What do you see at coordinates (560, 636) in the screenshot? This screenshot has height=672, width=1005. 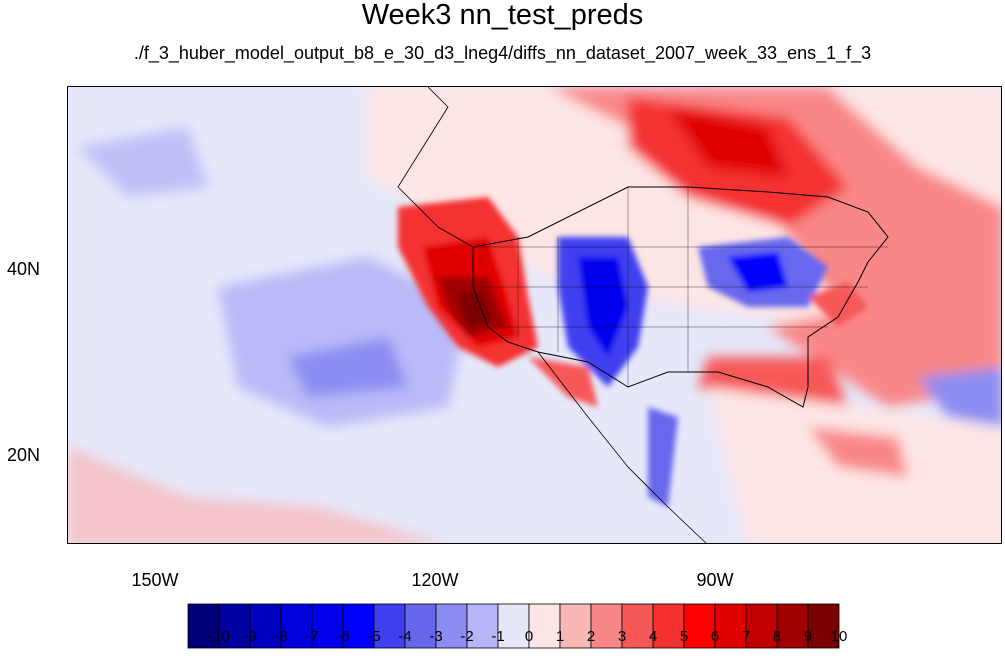 I see `colorbar-tick-label: 1` at bounding box center [560, 636].